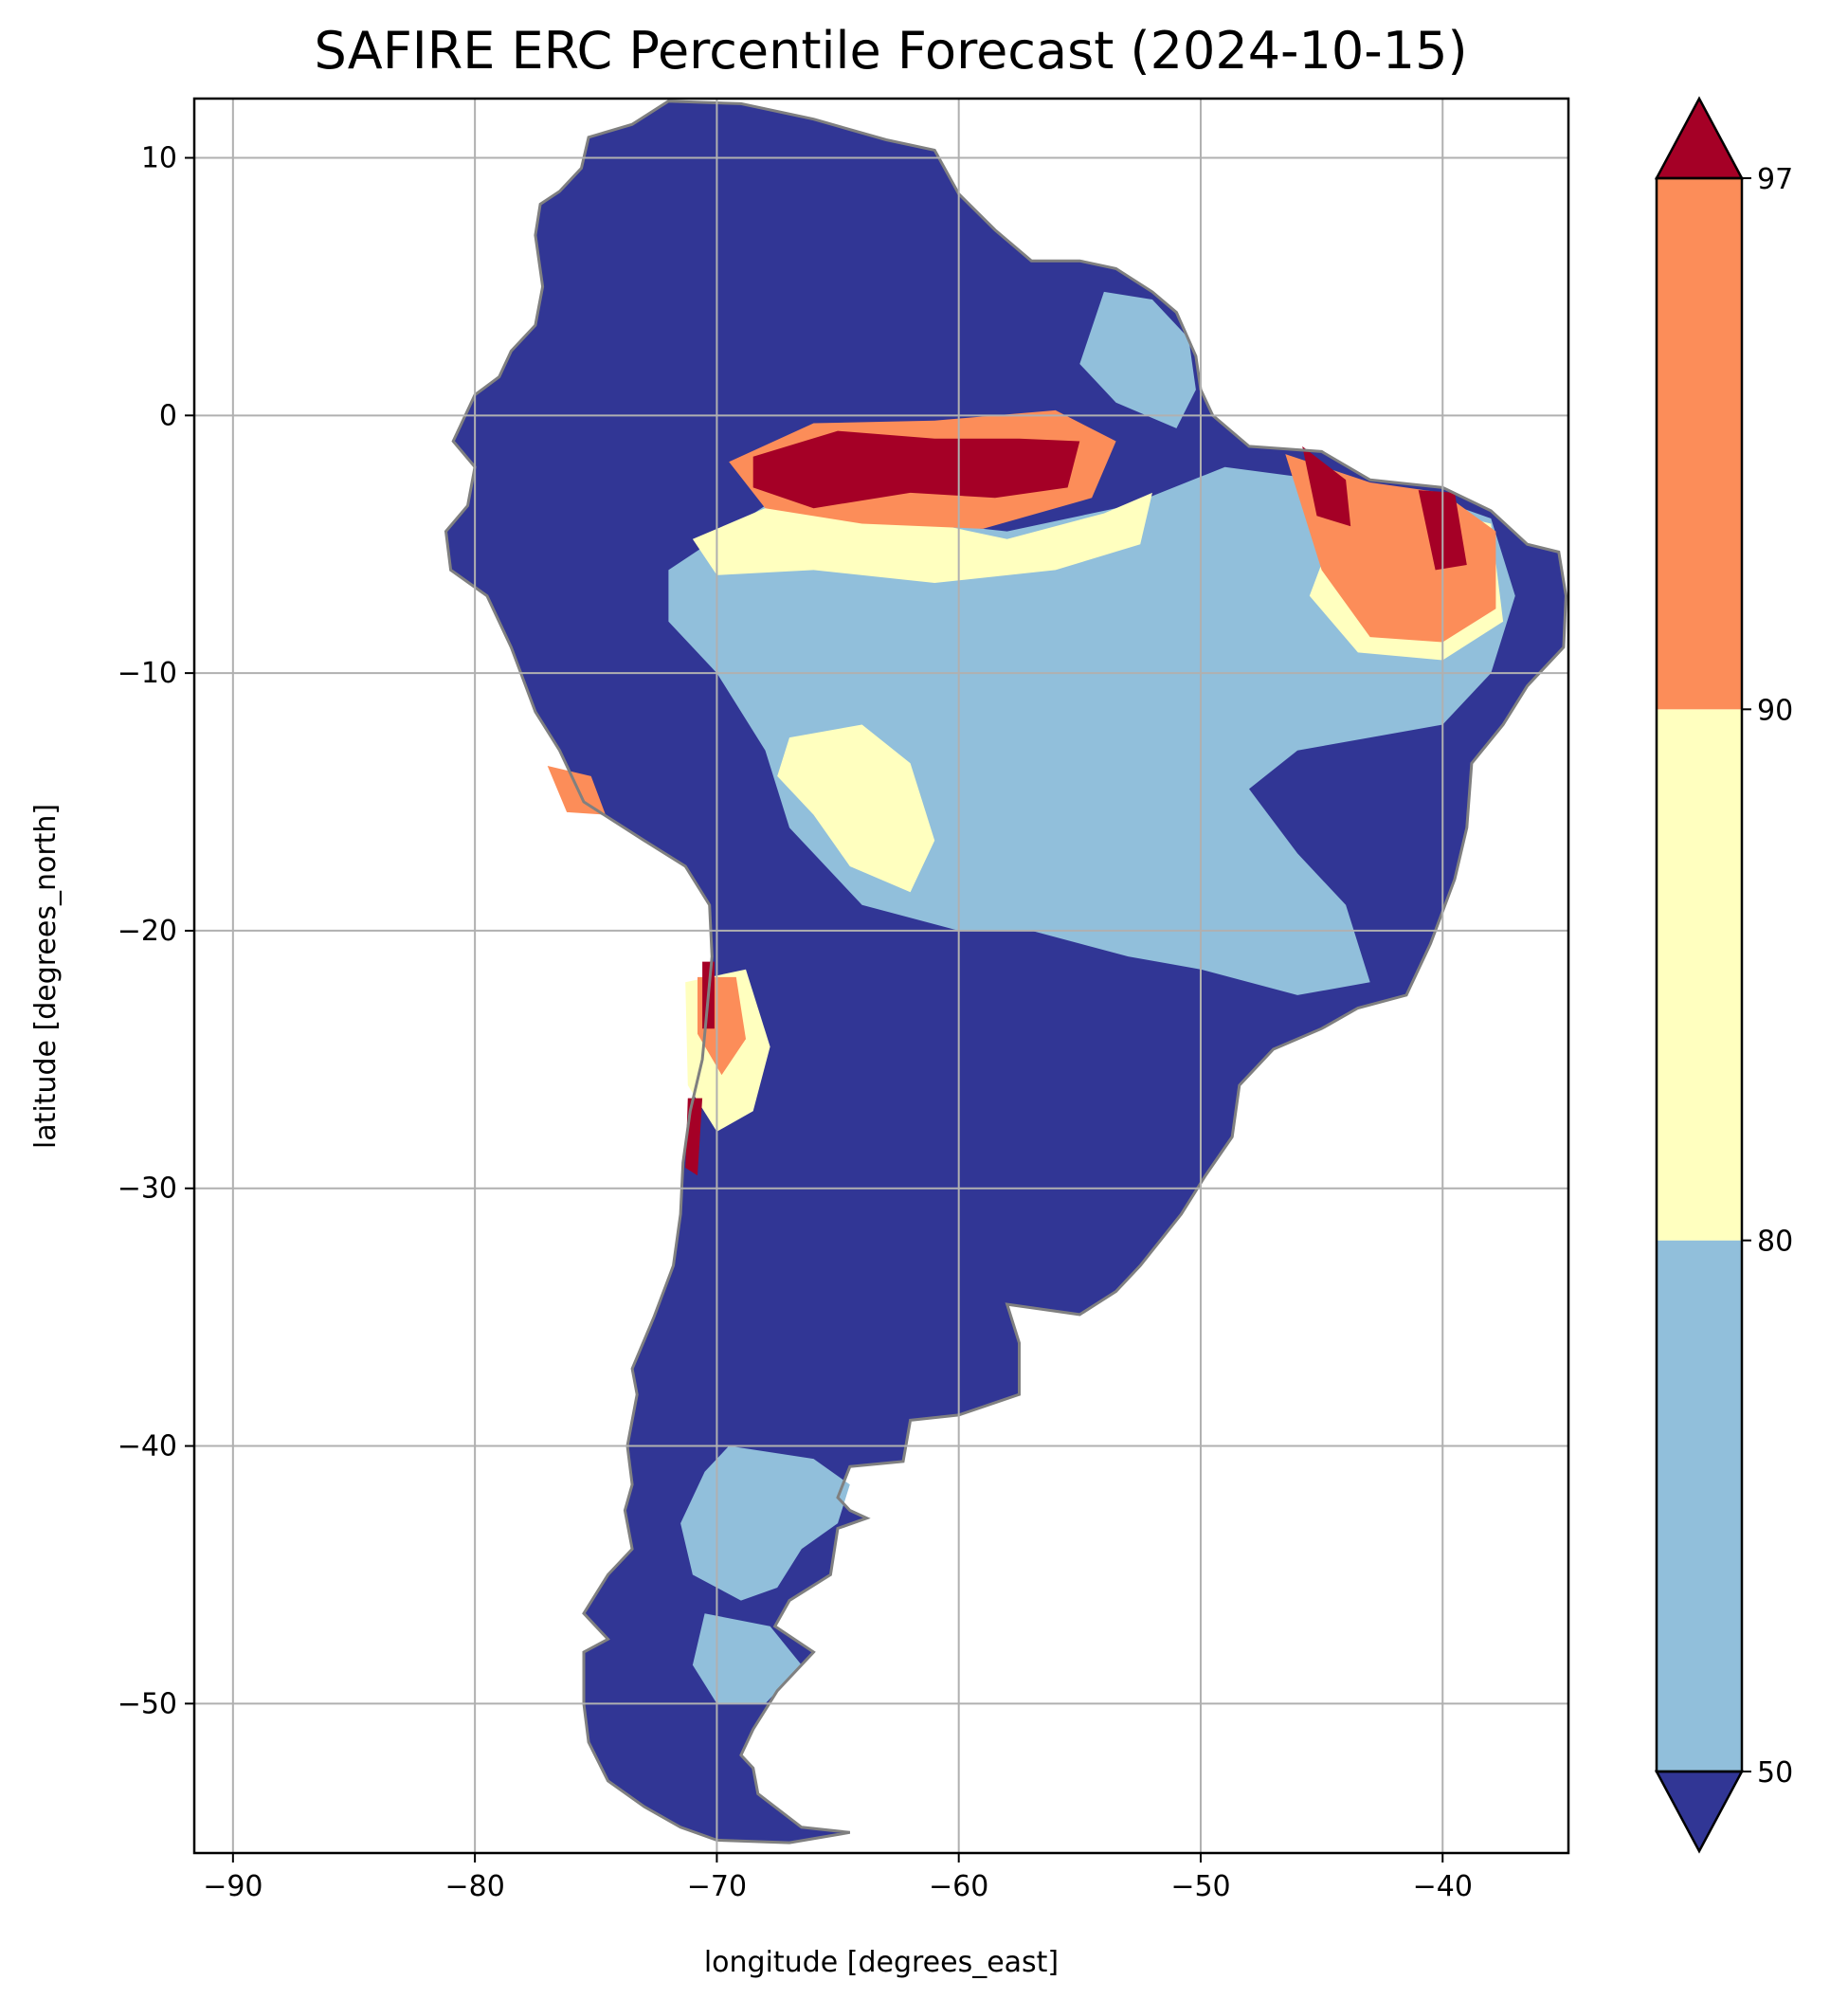 Image resolution: width=1848 pixels, height=1999 pixels. I want to click on x-axis-ticks: −90 −80 −70 −60 −50 −40, so click(838, 1878).